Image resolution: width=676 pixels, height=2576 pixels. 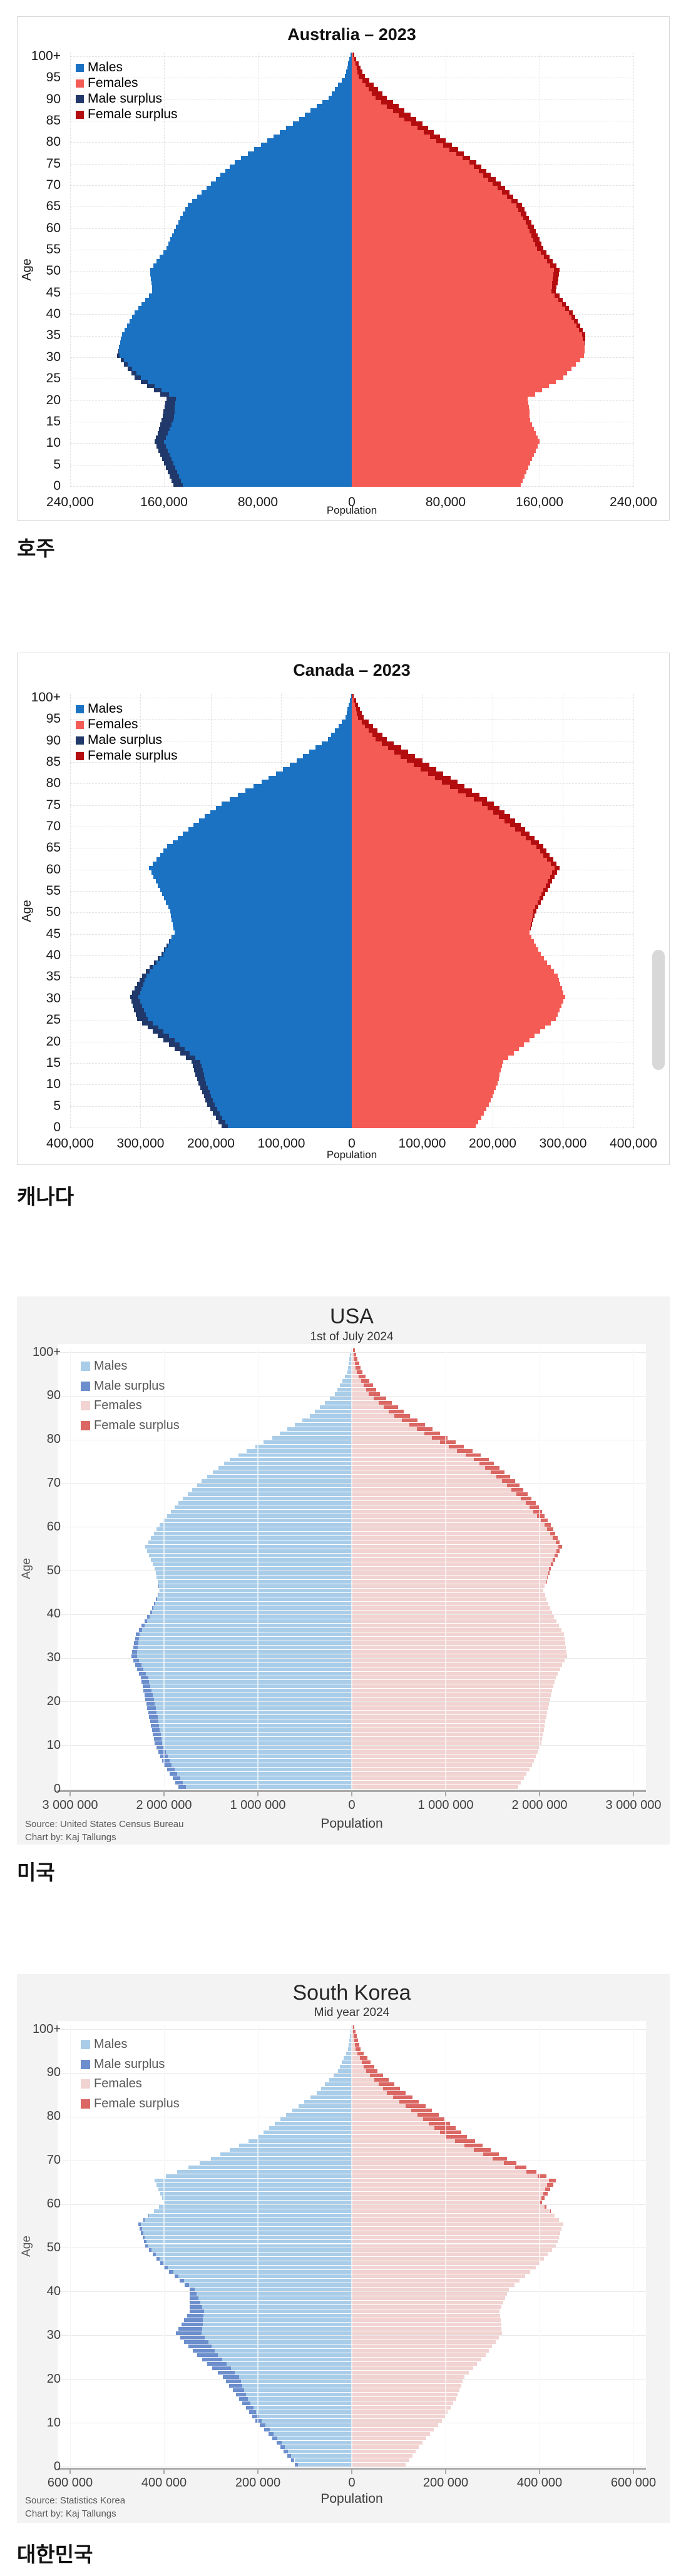 What do you see at coordinates (53, 1527) in the screenshot?
I see `y-axis-tick-label: 60` at bounding box center [53, 1527].